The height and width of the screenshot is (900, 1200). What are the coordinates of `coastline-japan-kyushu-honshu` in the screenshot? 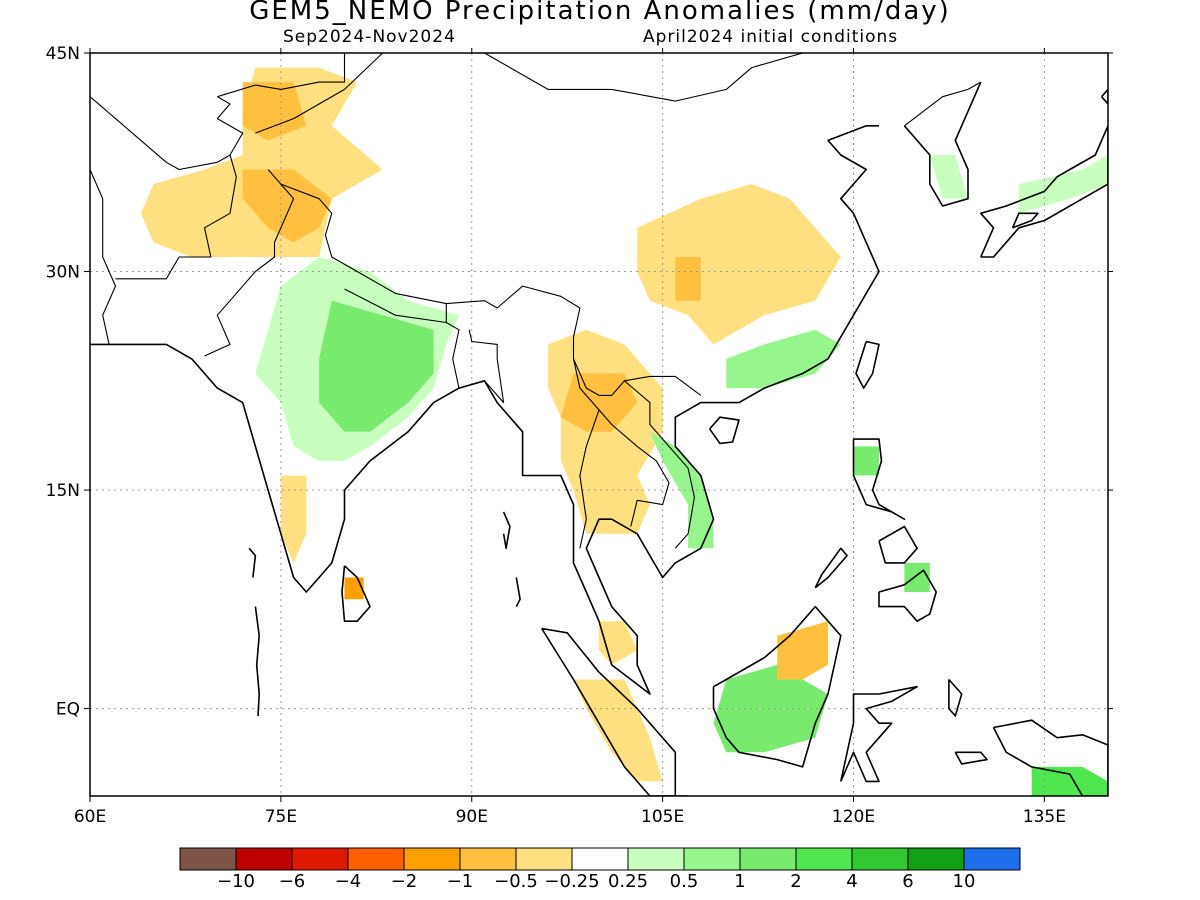 It's located at (1043, 191).